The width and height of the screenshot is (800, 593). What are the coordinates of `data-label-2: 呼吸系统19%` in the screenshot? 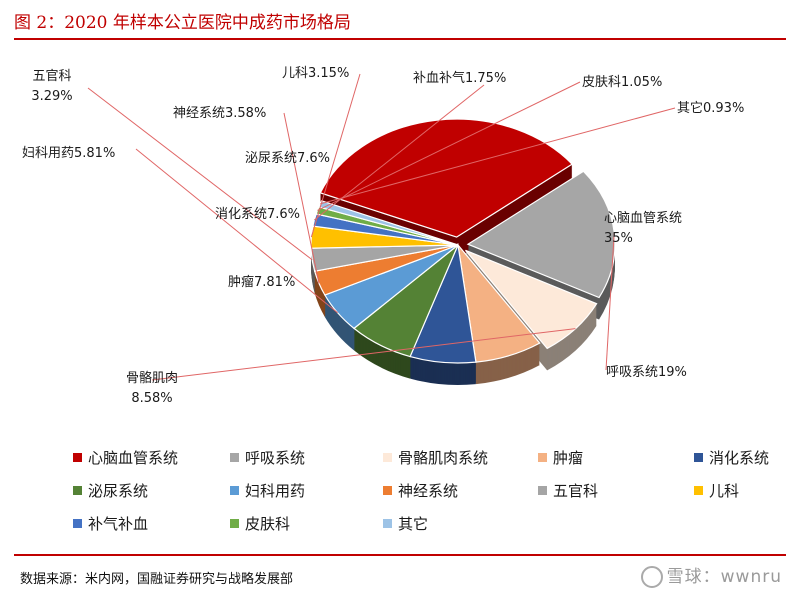 It's located at (646, 372).